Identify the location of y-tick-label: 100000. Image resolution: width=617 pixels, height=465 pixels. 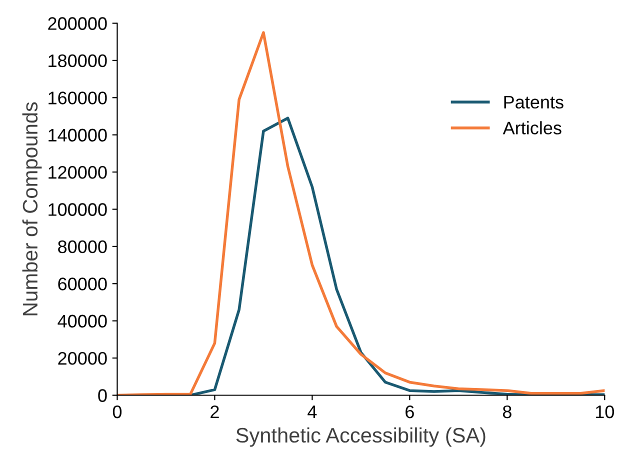
(77, 209).